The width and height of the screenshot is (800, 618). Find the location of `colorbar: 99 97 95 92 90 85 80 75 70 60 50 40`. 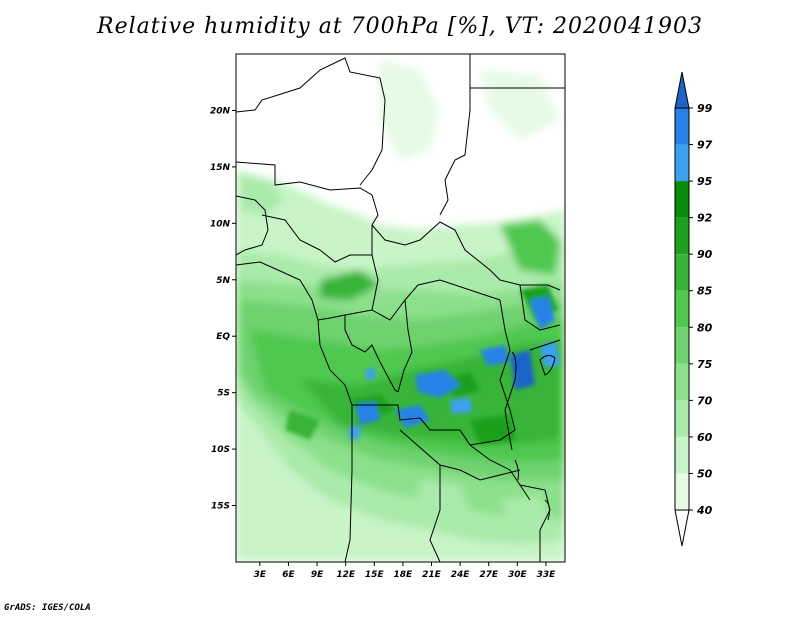

colorbar: 99 97 95 92 90 85 80 75 70 60 50 40 is located at coordinates (693, 309).